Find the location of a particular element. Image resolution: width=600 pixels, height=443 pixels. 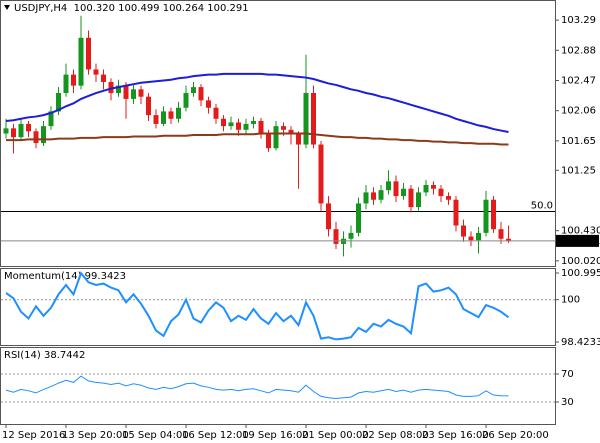

y-tick-label: 102.47 is located at coordinates (578, 81).